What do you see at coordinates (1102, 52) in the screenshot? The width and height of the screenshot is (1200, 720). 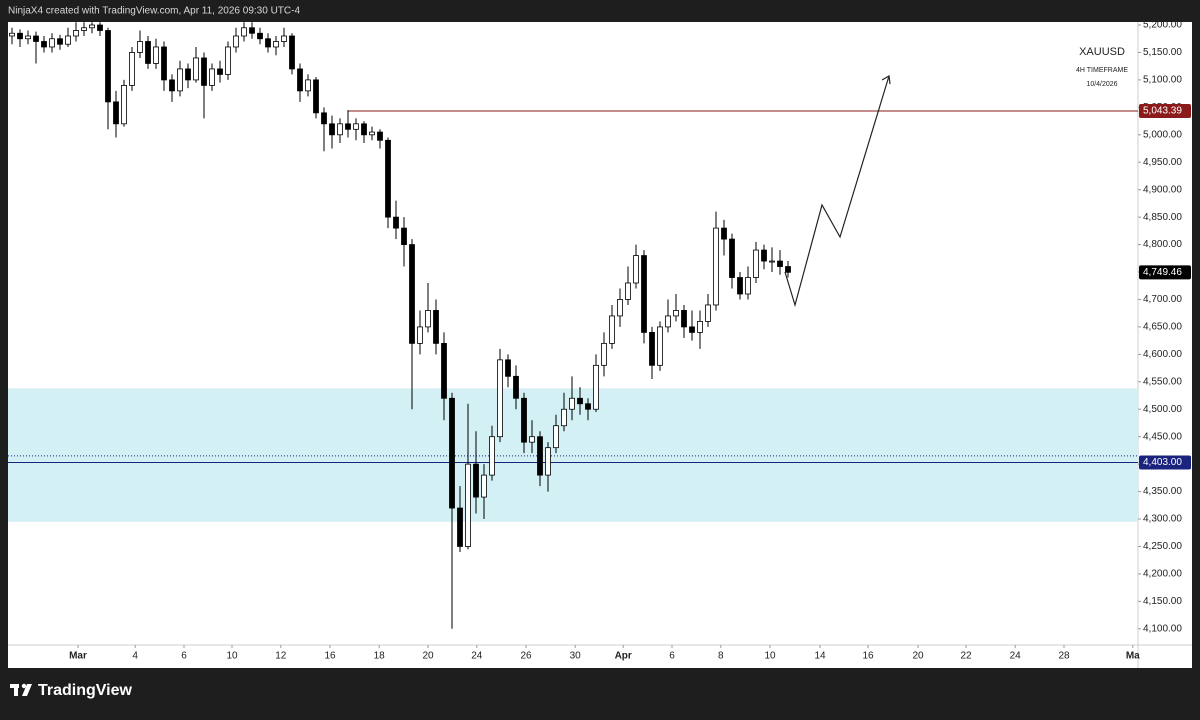 I see `symbol-label: XAUUSD` at bounding box center [1102, 52].